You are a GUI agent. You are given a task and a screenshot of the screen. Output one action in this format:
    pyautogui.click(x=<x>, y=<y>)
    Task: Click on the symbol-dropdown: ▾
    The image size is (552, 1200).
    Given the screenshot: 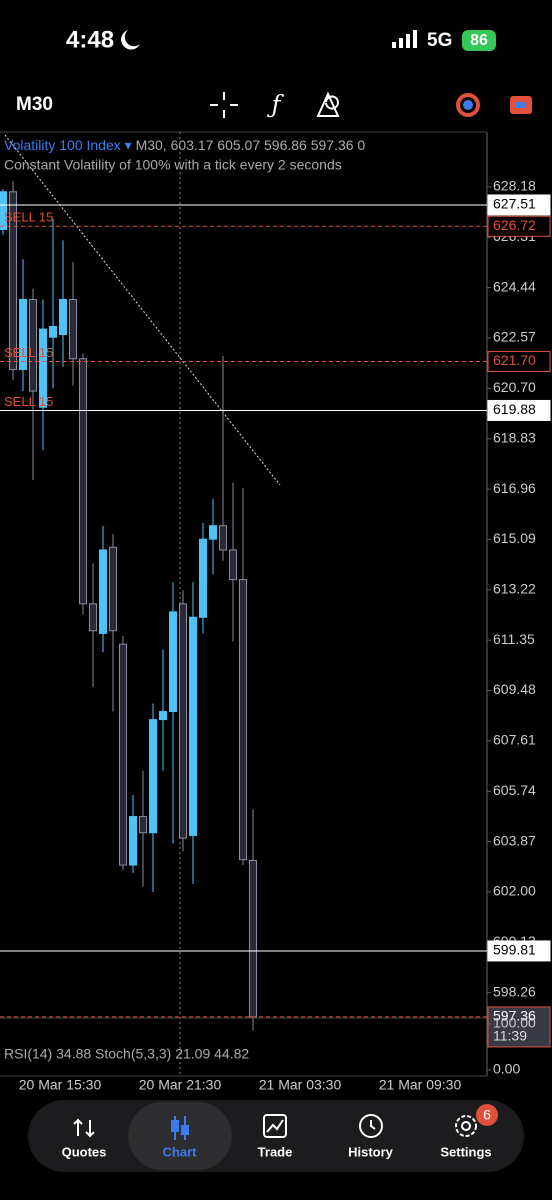 What is the action you would take?
    pyautogui.click(x=128, y=145)
    